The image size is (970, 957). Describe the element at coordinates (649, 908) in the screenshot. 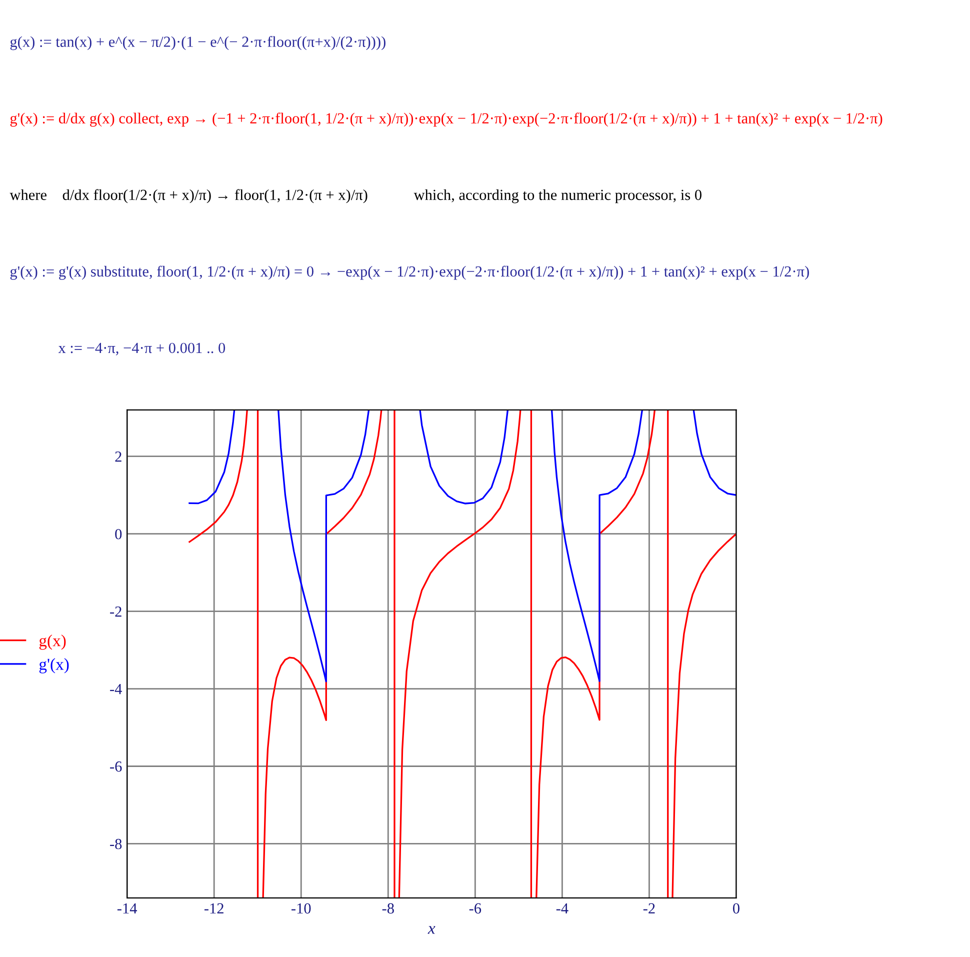

I see `x-tick-label: -2` at that location.